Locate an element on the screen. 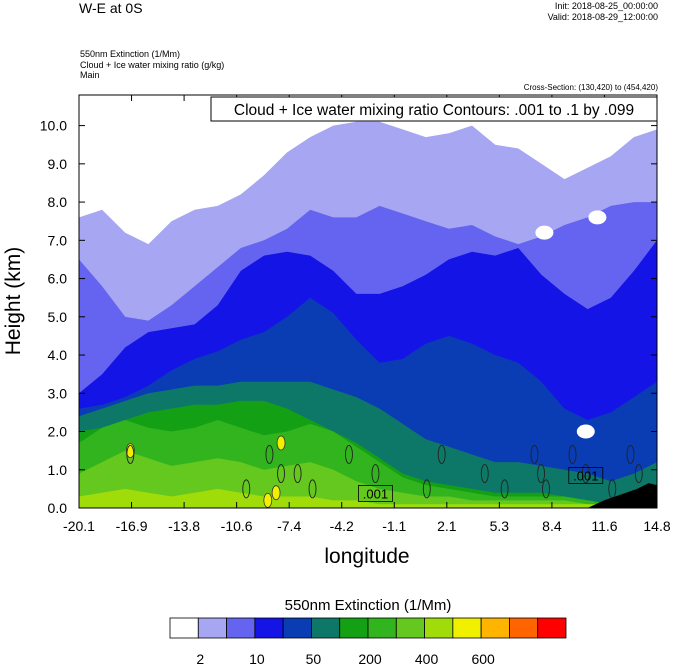 This screenshot has height=667, width=674. y-tick-label-0: 0.0 is located at coordinates (58, 508).